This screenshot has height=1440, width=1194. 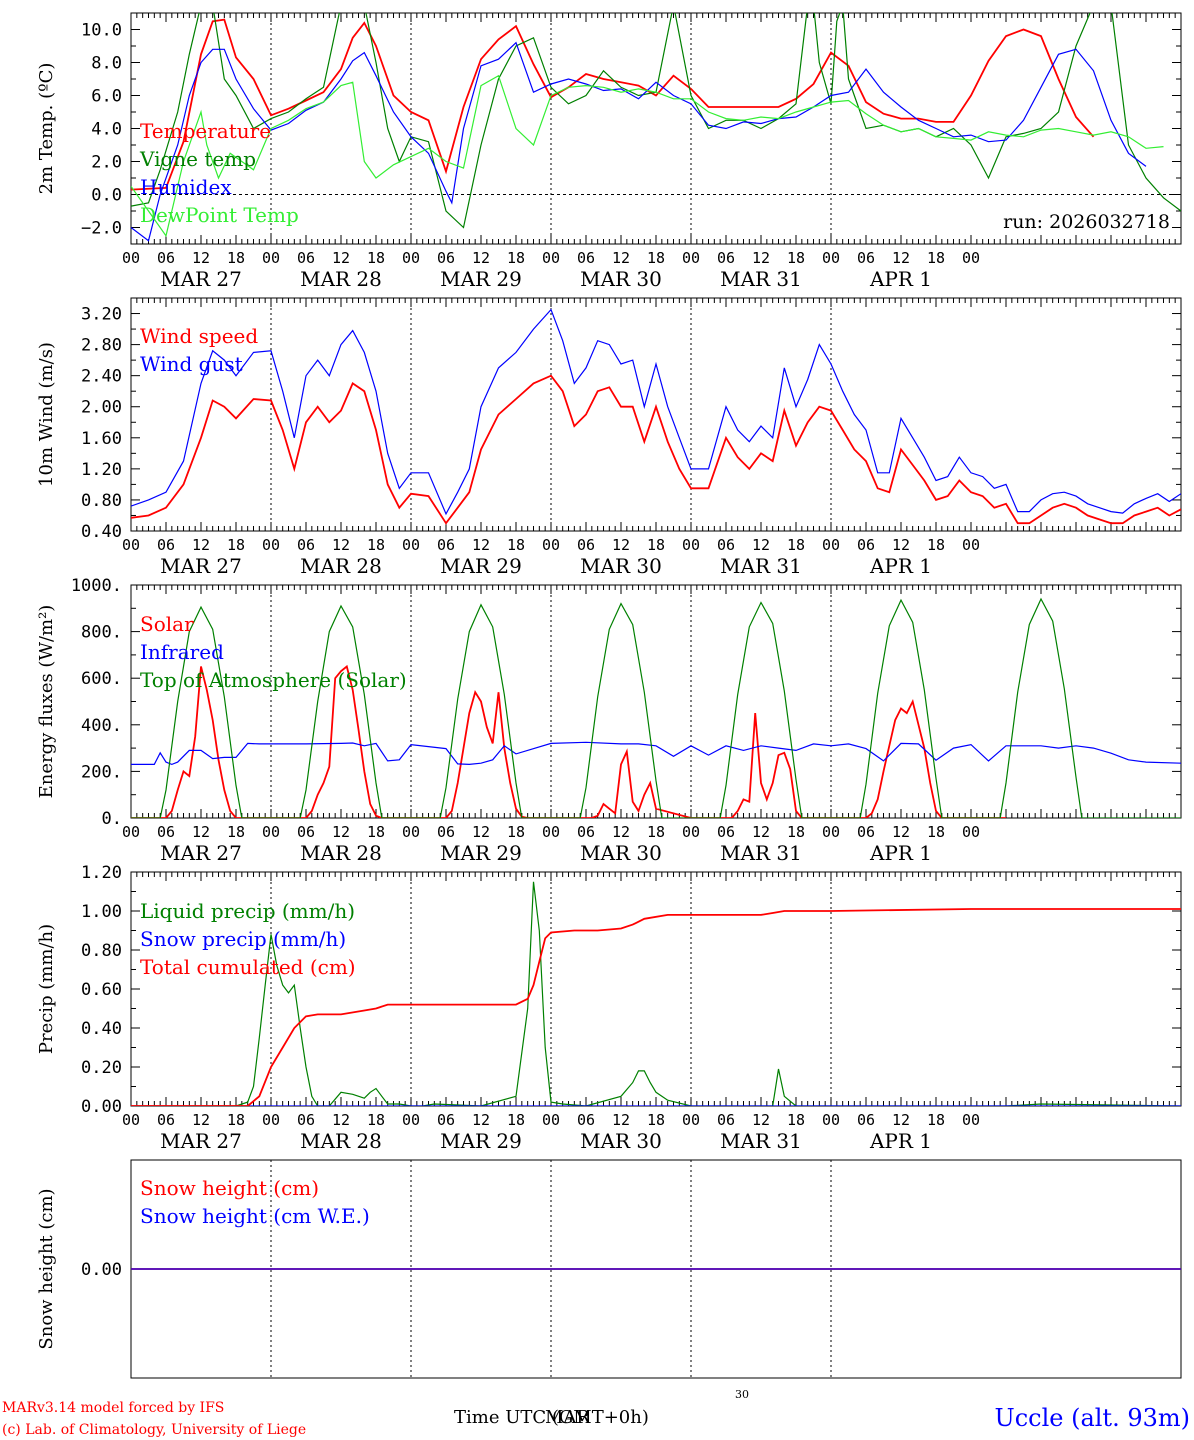 What do you see at coordinates (656, 412) in the screenshot?
I see `series-line-wind-gust` at bounding box center [656, 412].